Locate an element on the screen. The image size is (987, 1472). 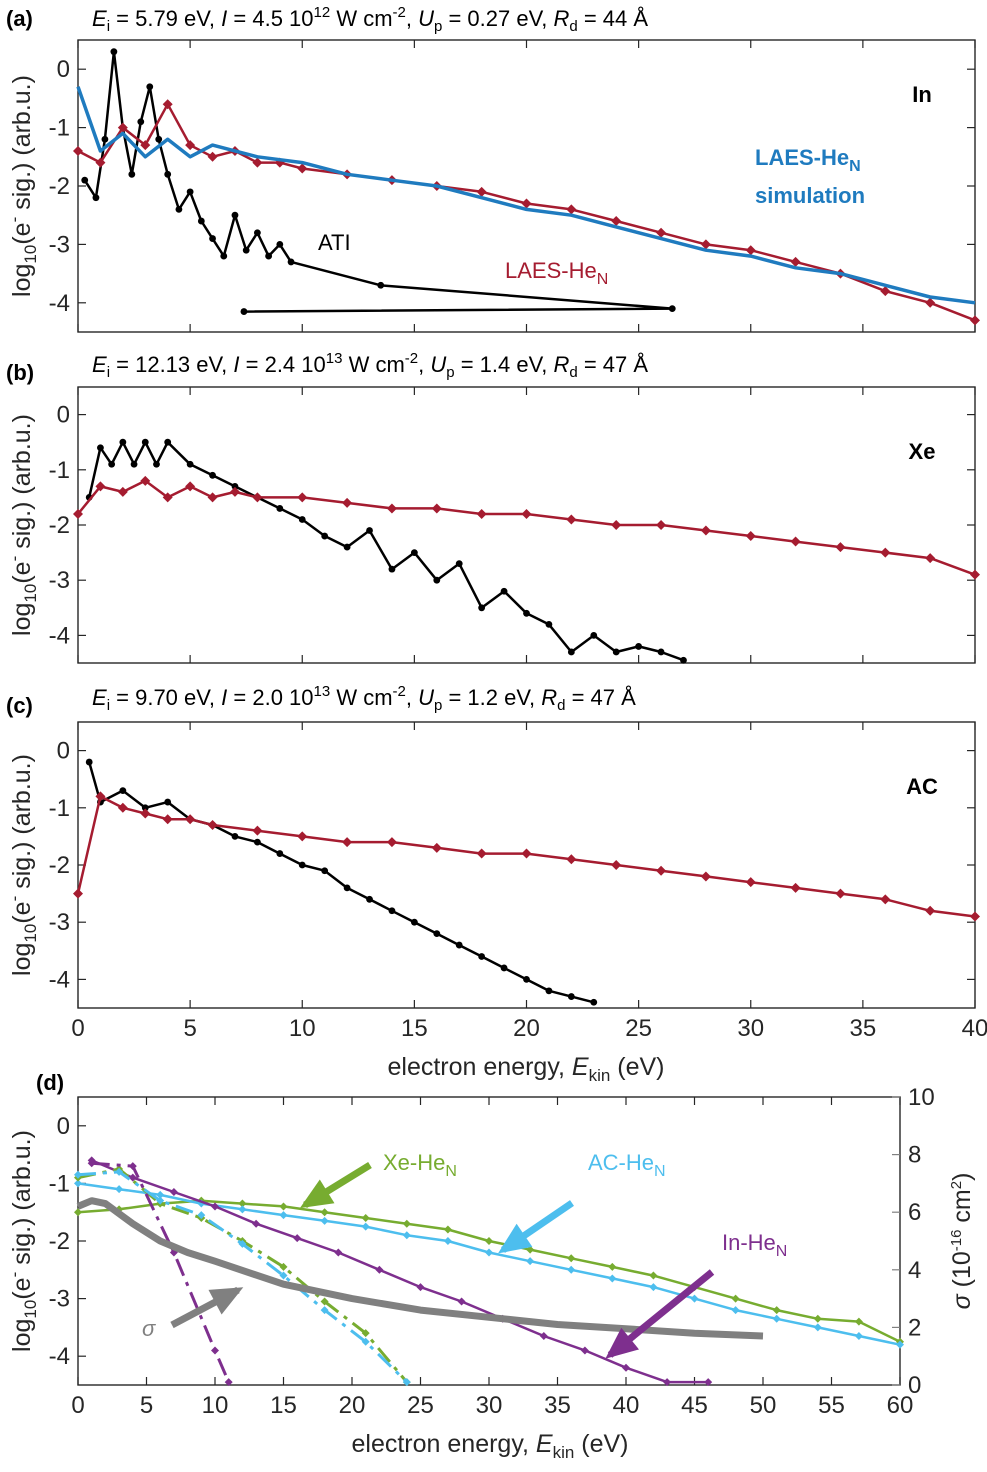
y-tick-label: -1 is located at coordinates (59, 808).